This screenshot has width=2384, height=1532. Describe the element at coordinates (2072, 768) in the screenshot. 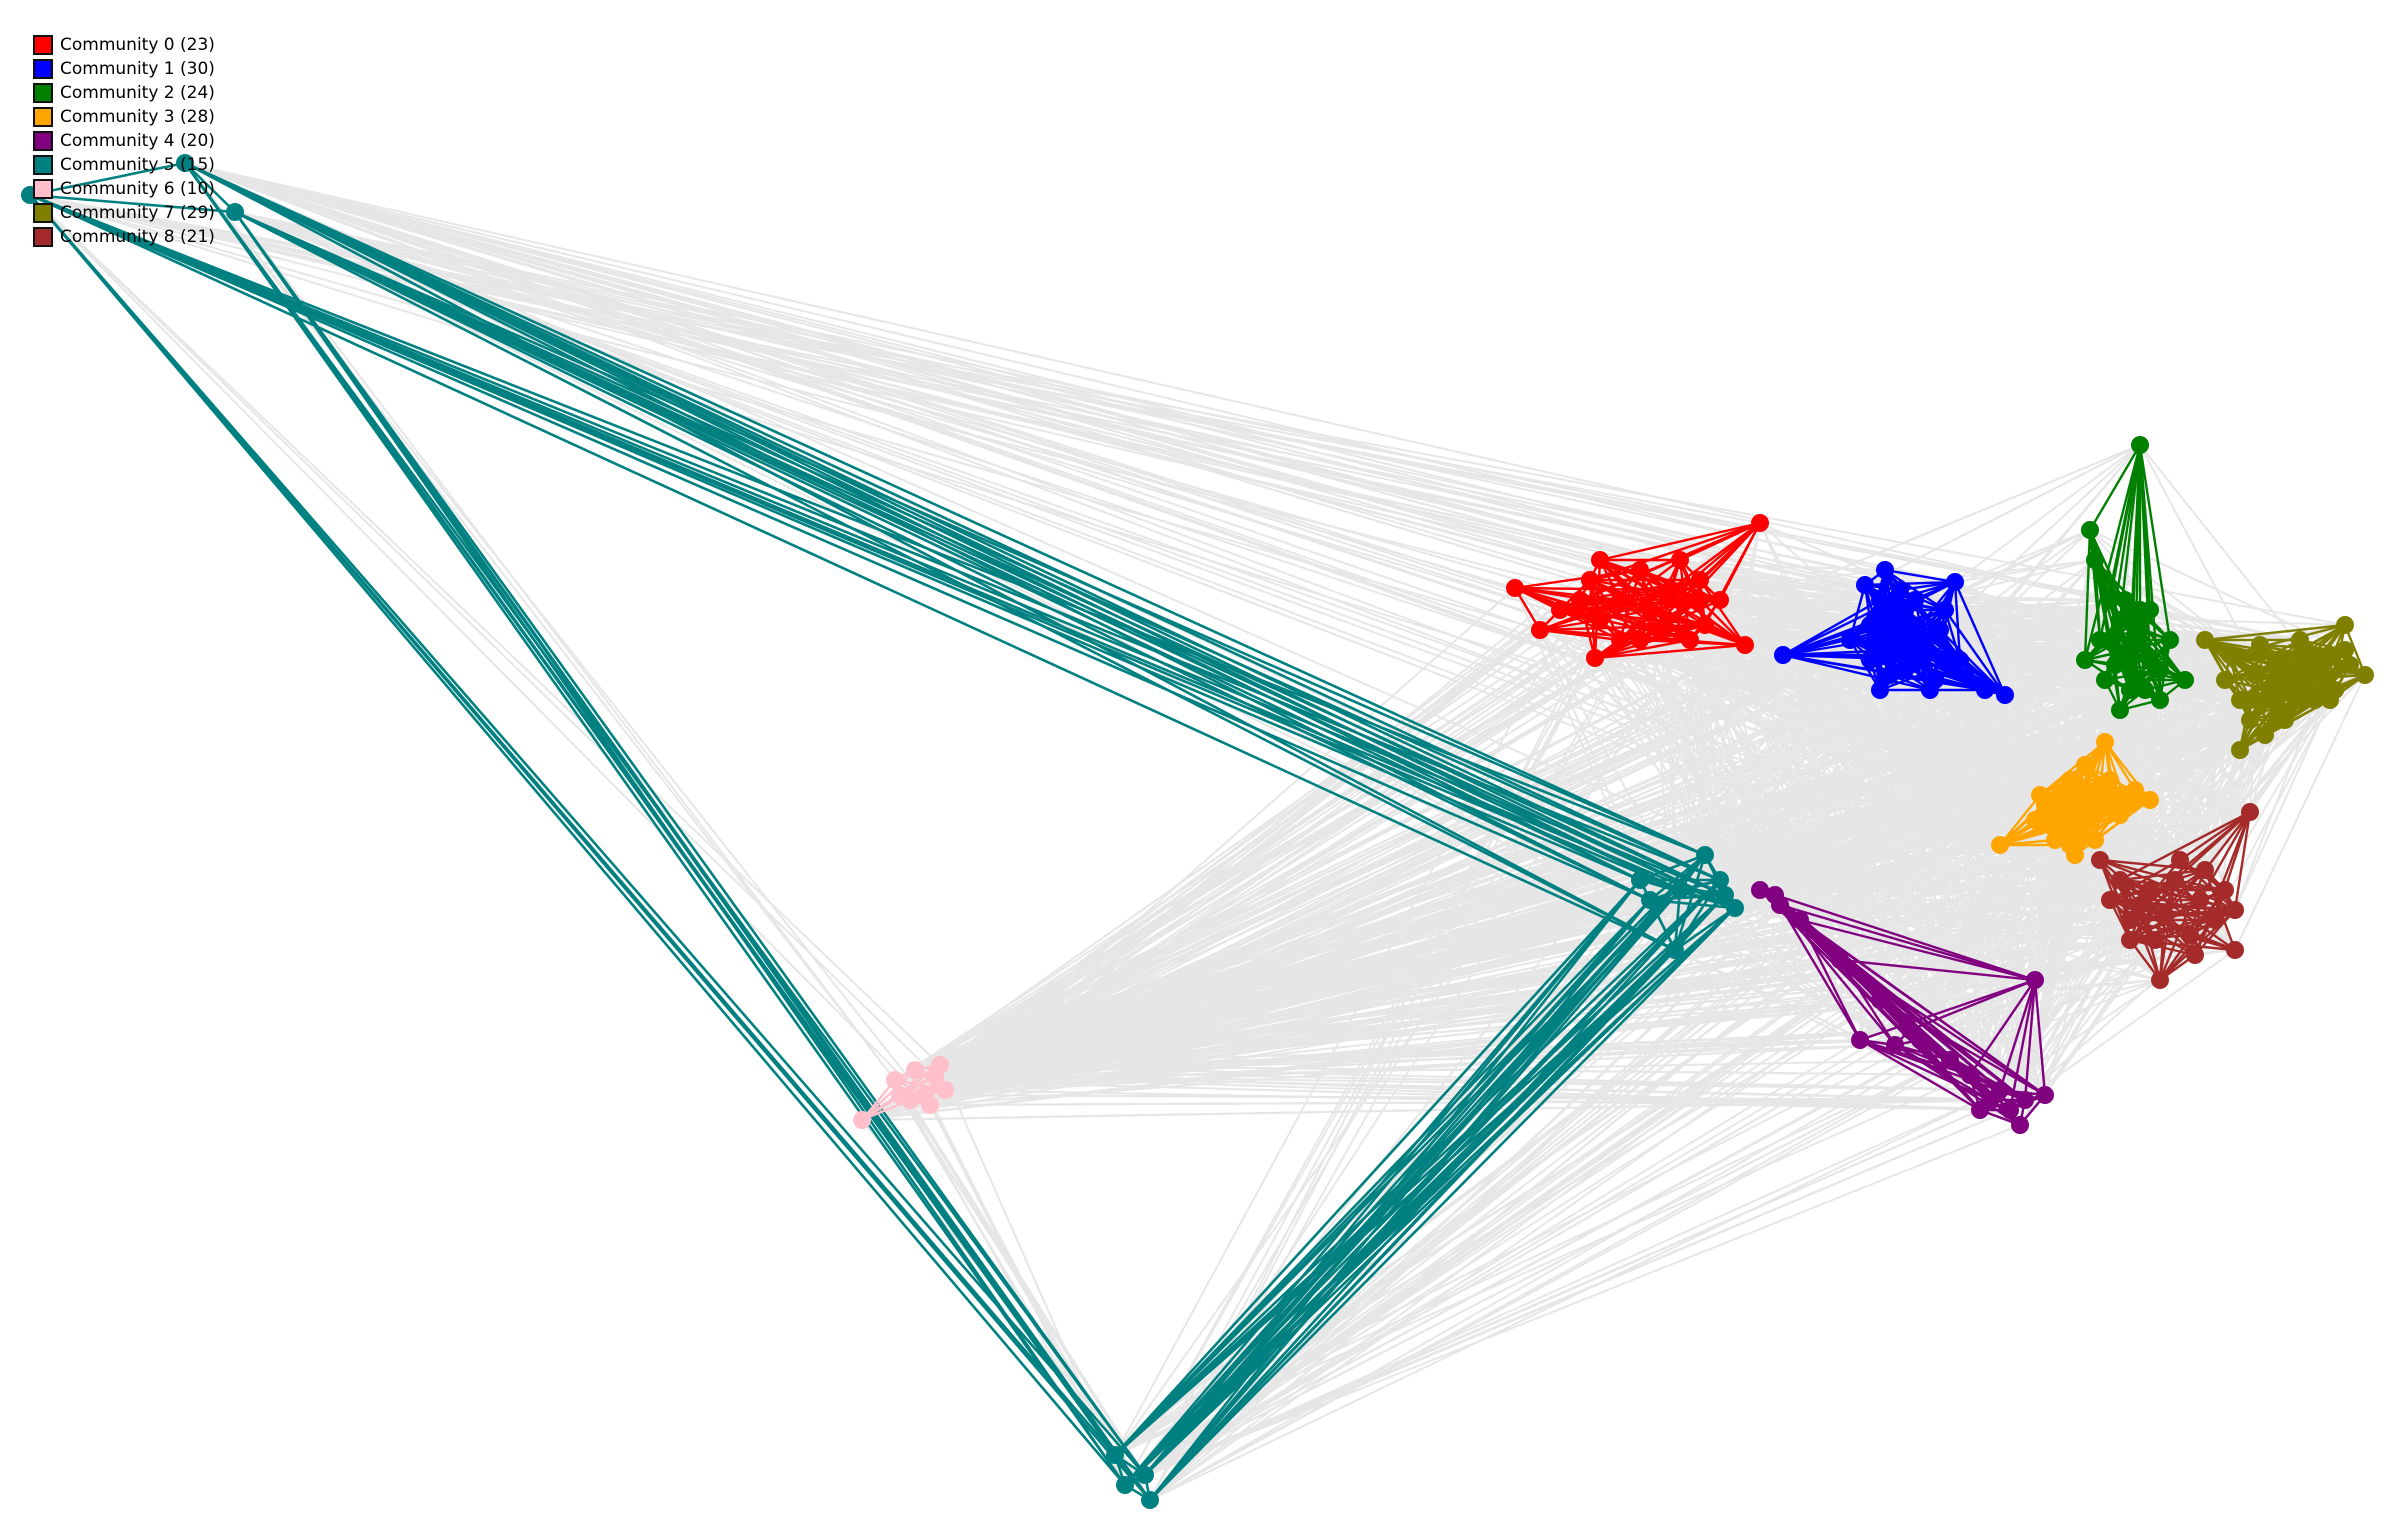

I see `community-3-edge` at that location.